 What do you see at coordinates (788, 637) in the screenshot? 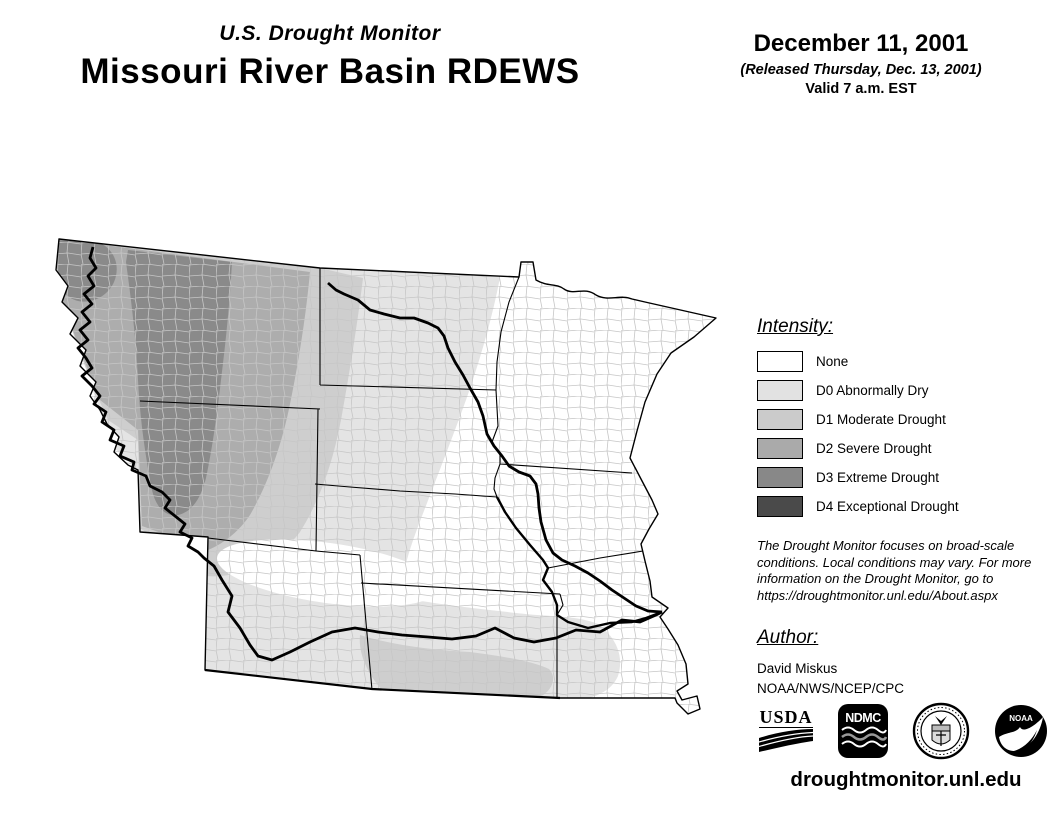
I see `author-heading: Author:` at bounding box center [788, 637].